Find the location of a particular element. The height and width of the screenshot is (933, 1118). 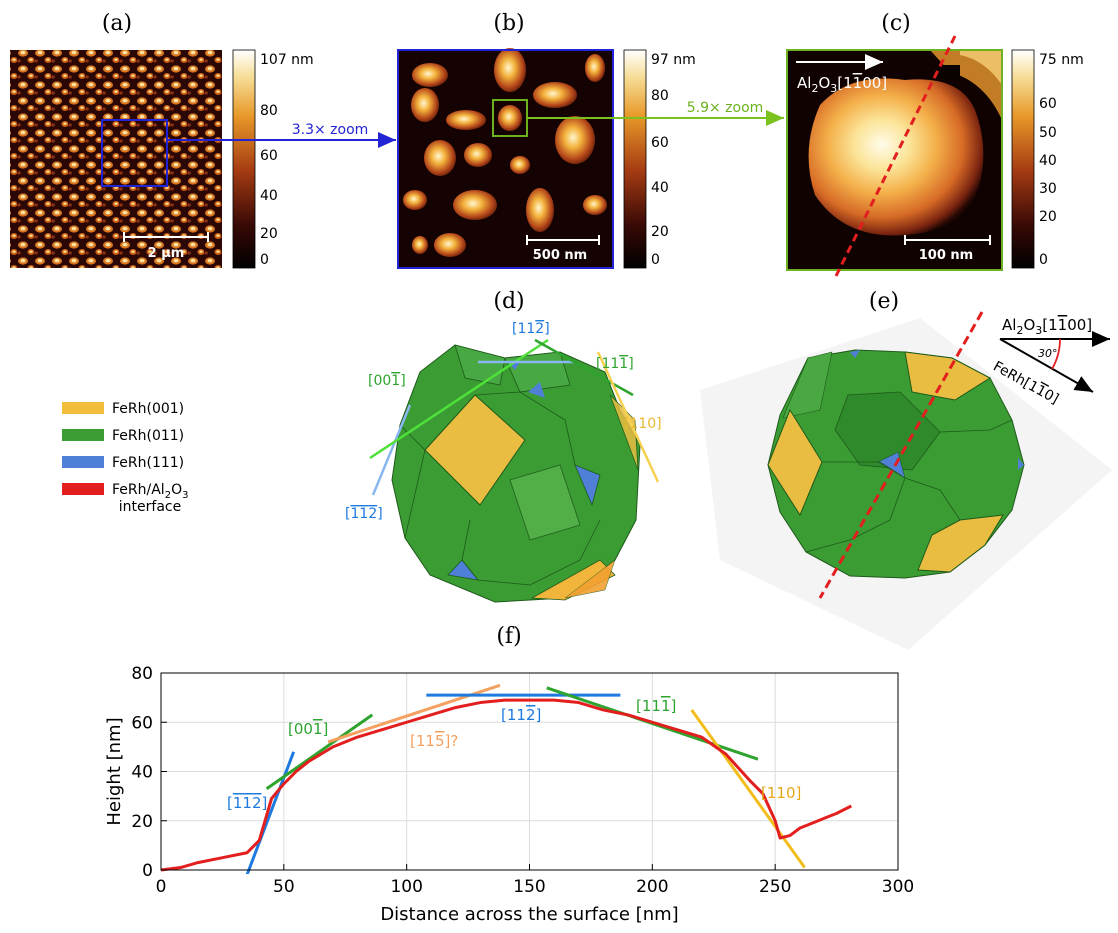

colorbar-a-tick-3: 40 is located at coordinates (269, 196).